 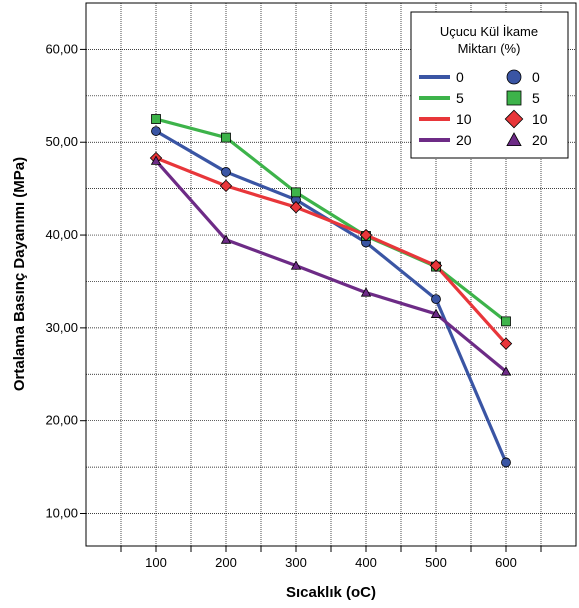 I want to click on legend-box, so click(x=489, y=85).